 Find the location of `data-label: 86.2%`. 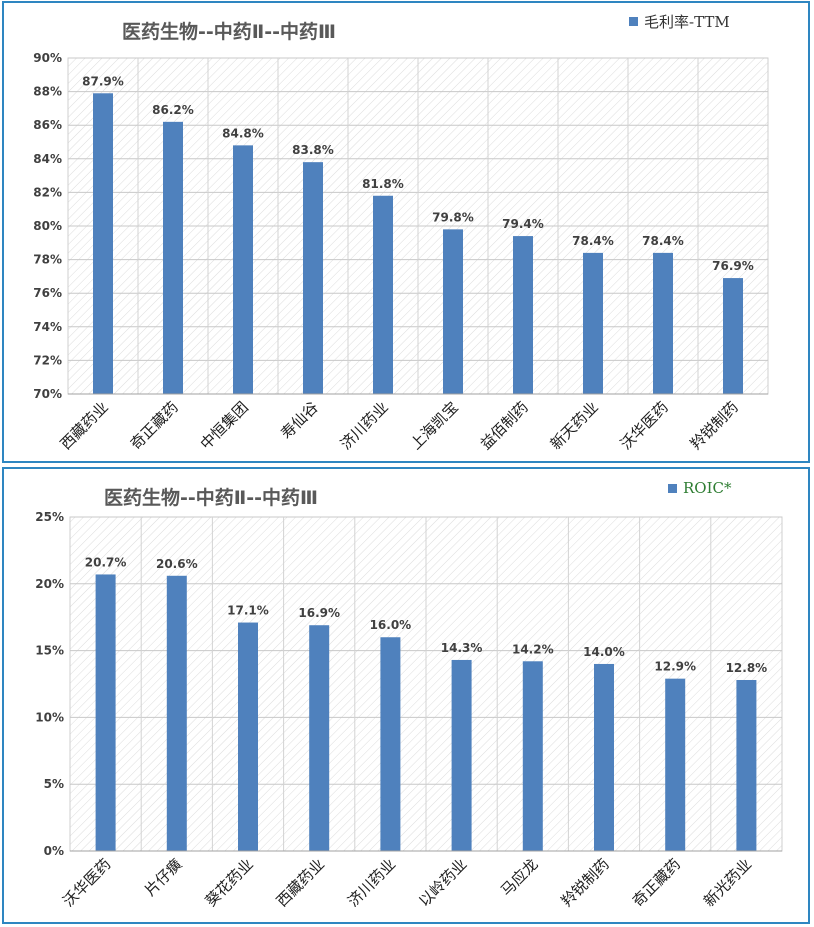

data-label: 86.2% is located at coordinates (173, 110).